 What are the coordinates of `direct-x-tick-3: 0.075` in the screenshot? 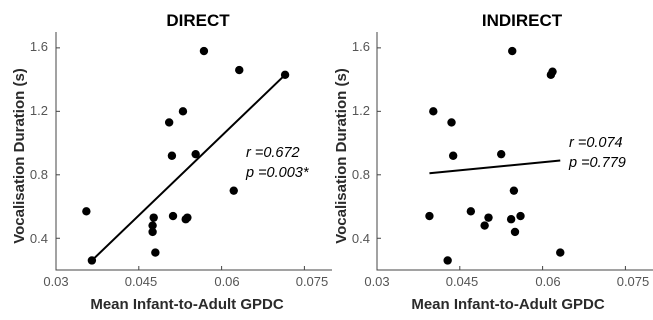 It's located at (312, 281).